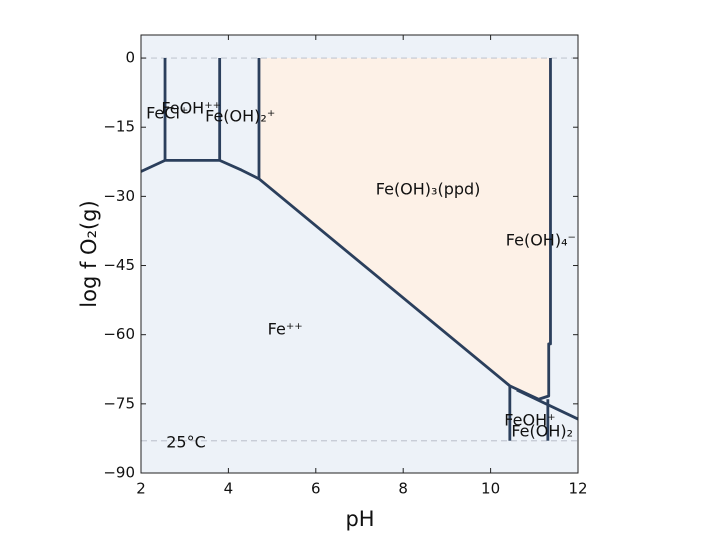 This screenshot has height=540, width=720. I want to click on y-tick-label: −15, so click(119, 127).